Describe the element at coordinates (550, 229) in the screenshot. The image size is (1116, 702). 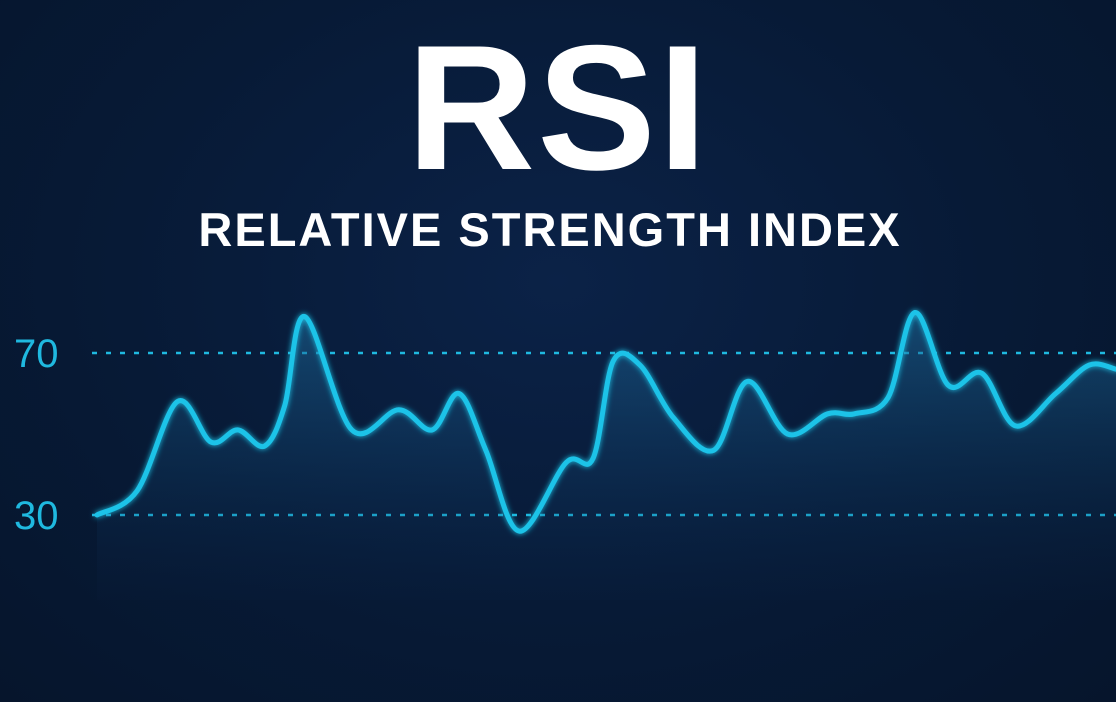
I see `chart-subtitle: RELATIVE STRENGTH INDEX` at that location.